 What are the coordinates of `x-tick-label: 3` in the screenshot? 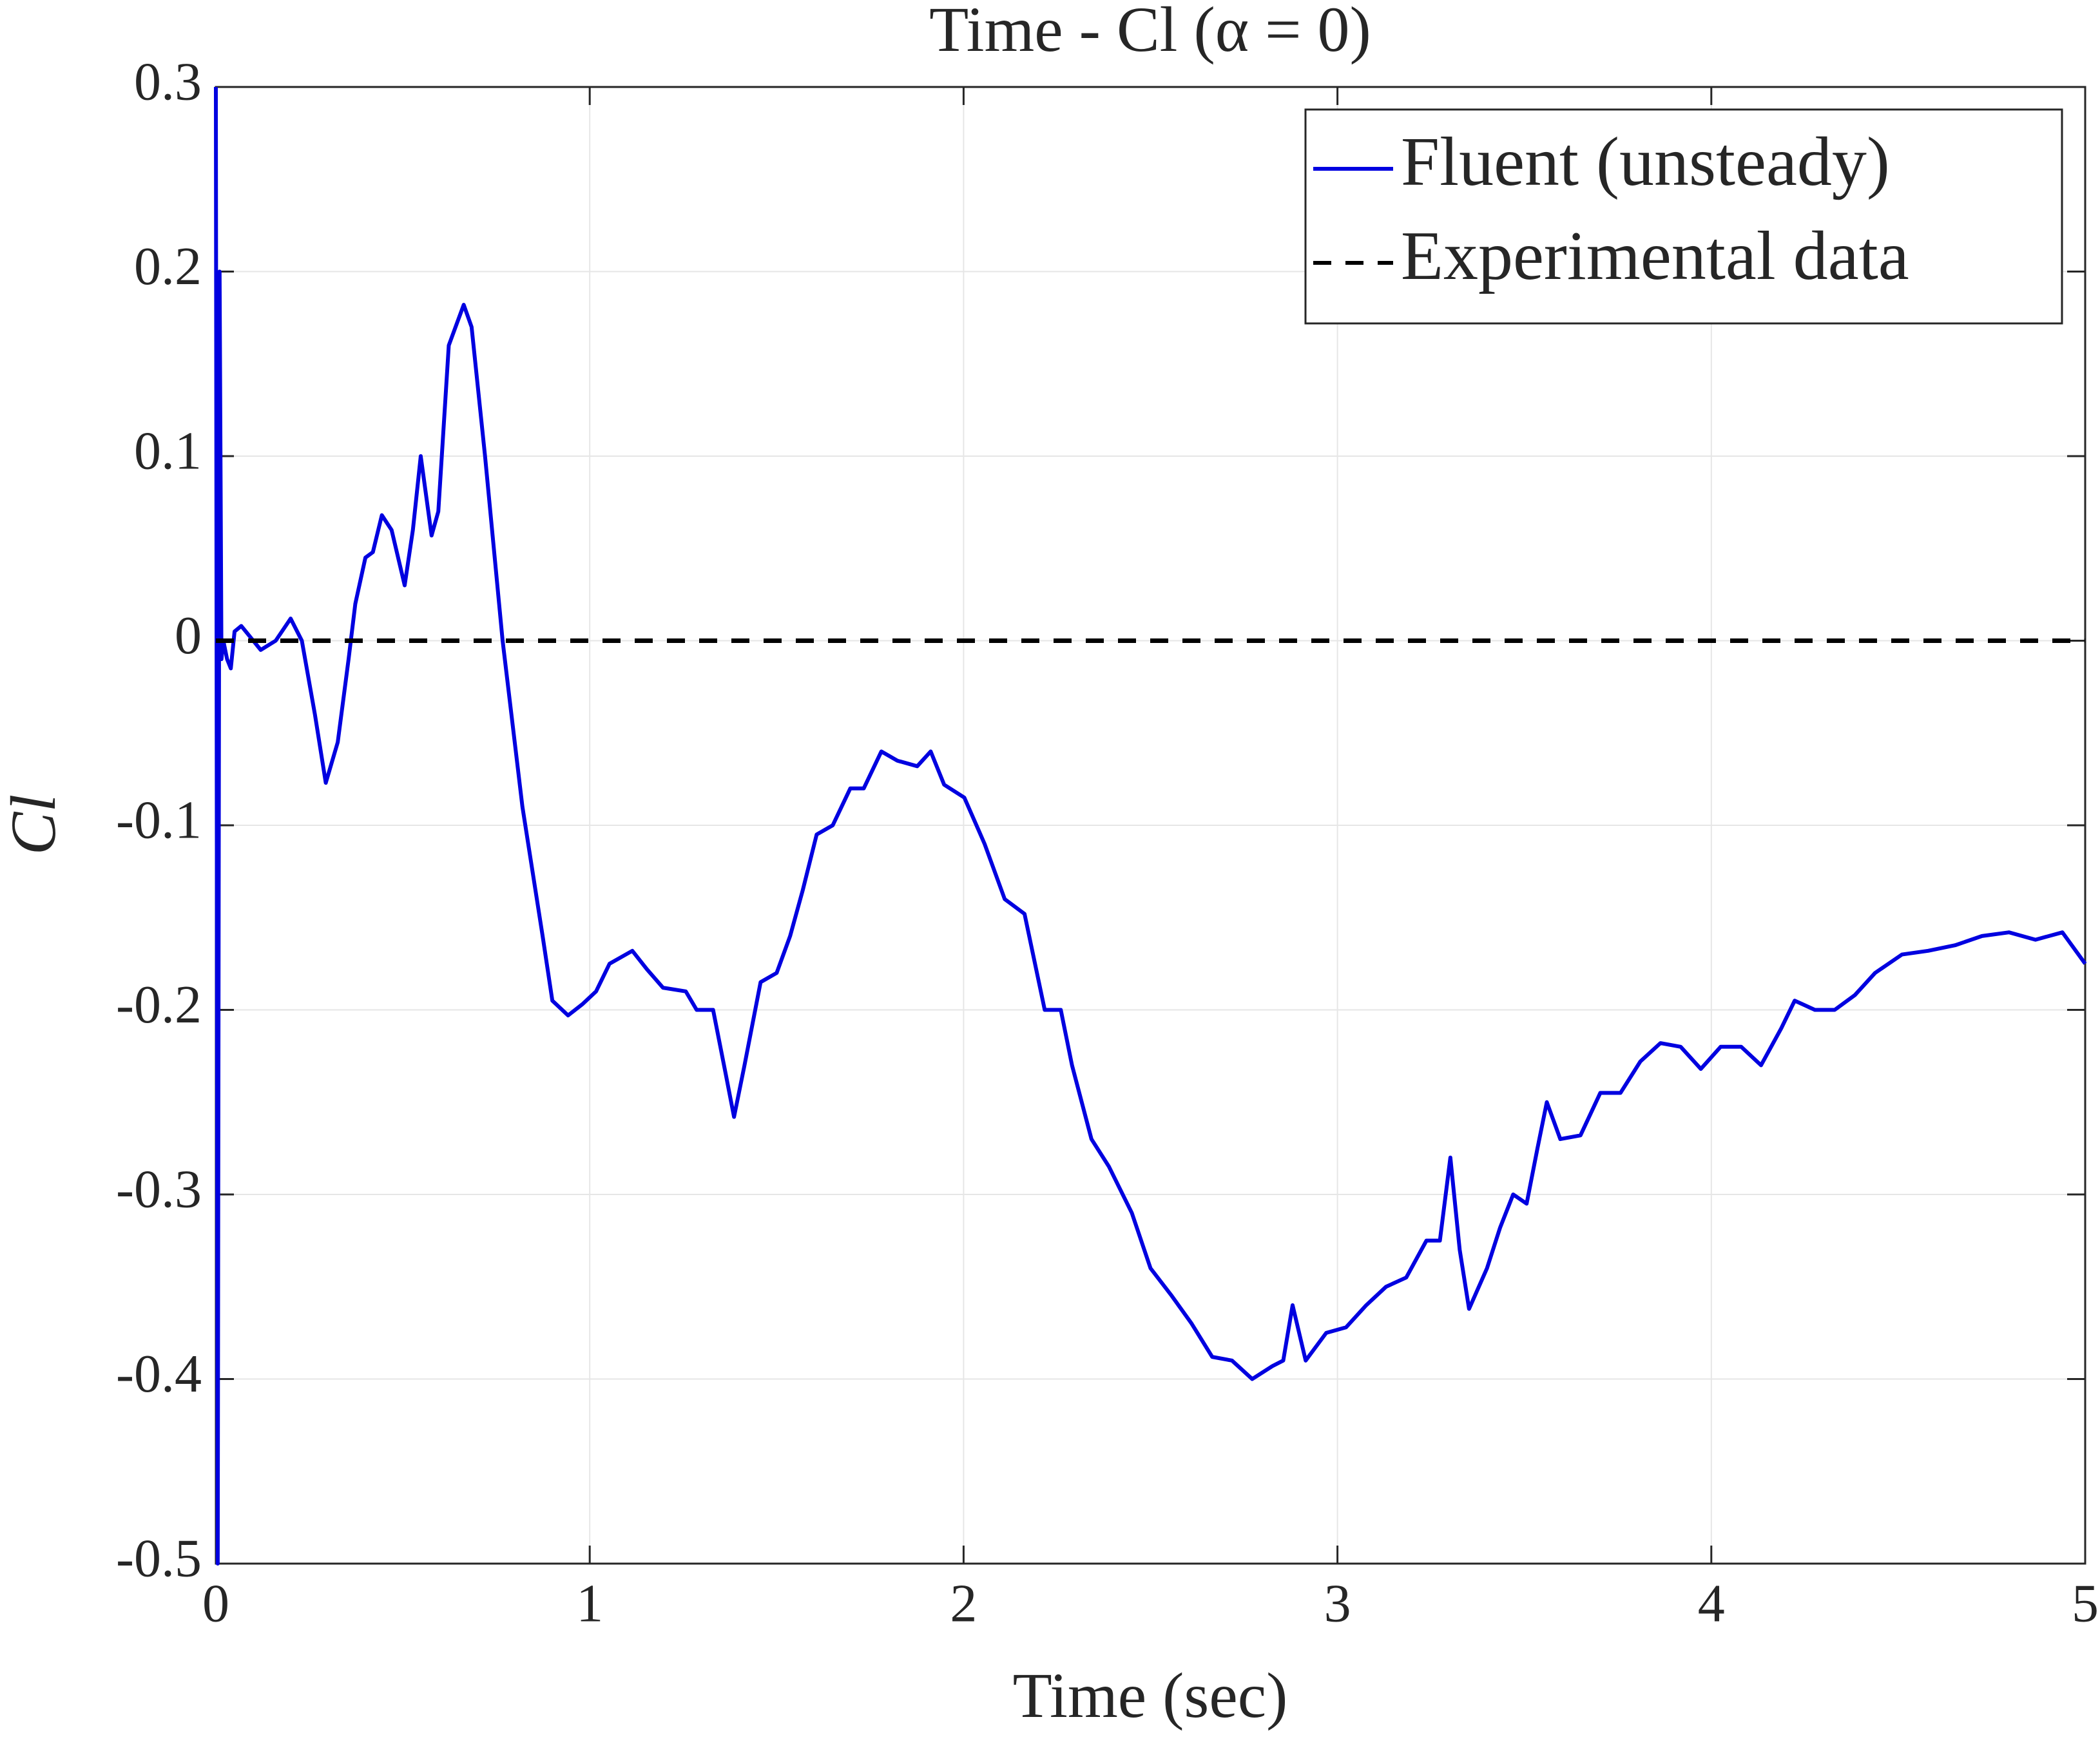 It's located at (1337, 1603).